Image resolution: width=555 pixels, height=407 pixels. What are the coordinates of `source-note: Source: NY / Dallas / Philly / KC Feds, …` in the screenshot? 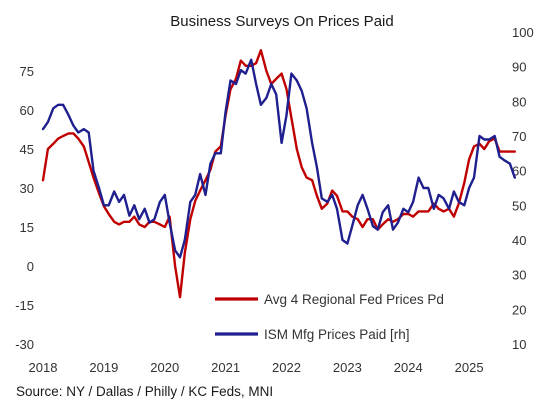 It's located at (144, 391).